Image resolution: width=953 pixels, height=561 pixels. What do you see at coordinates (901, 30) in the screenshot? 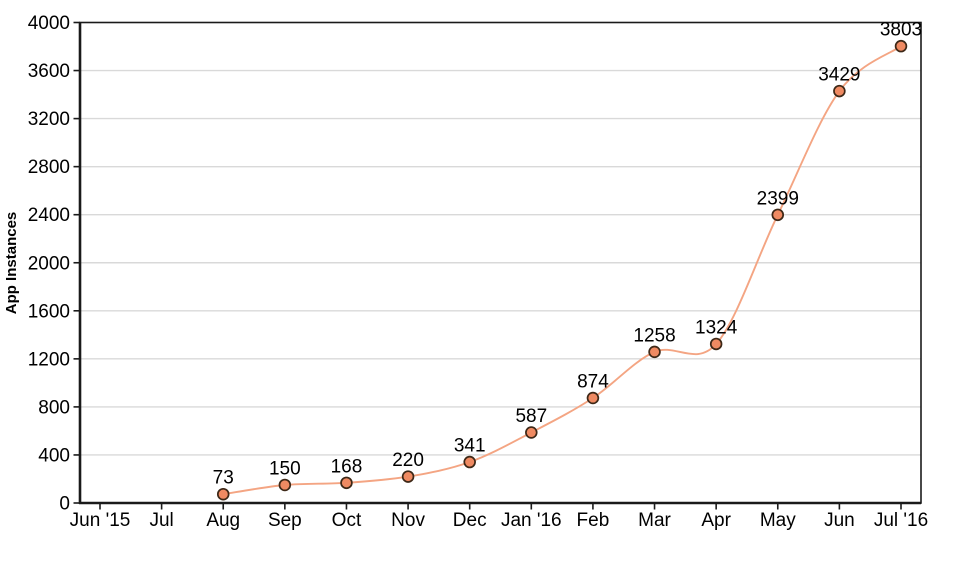
I see `data-point-label: 3803` at bounding box center [901, 30].